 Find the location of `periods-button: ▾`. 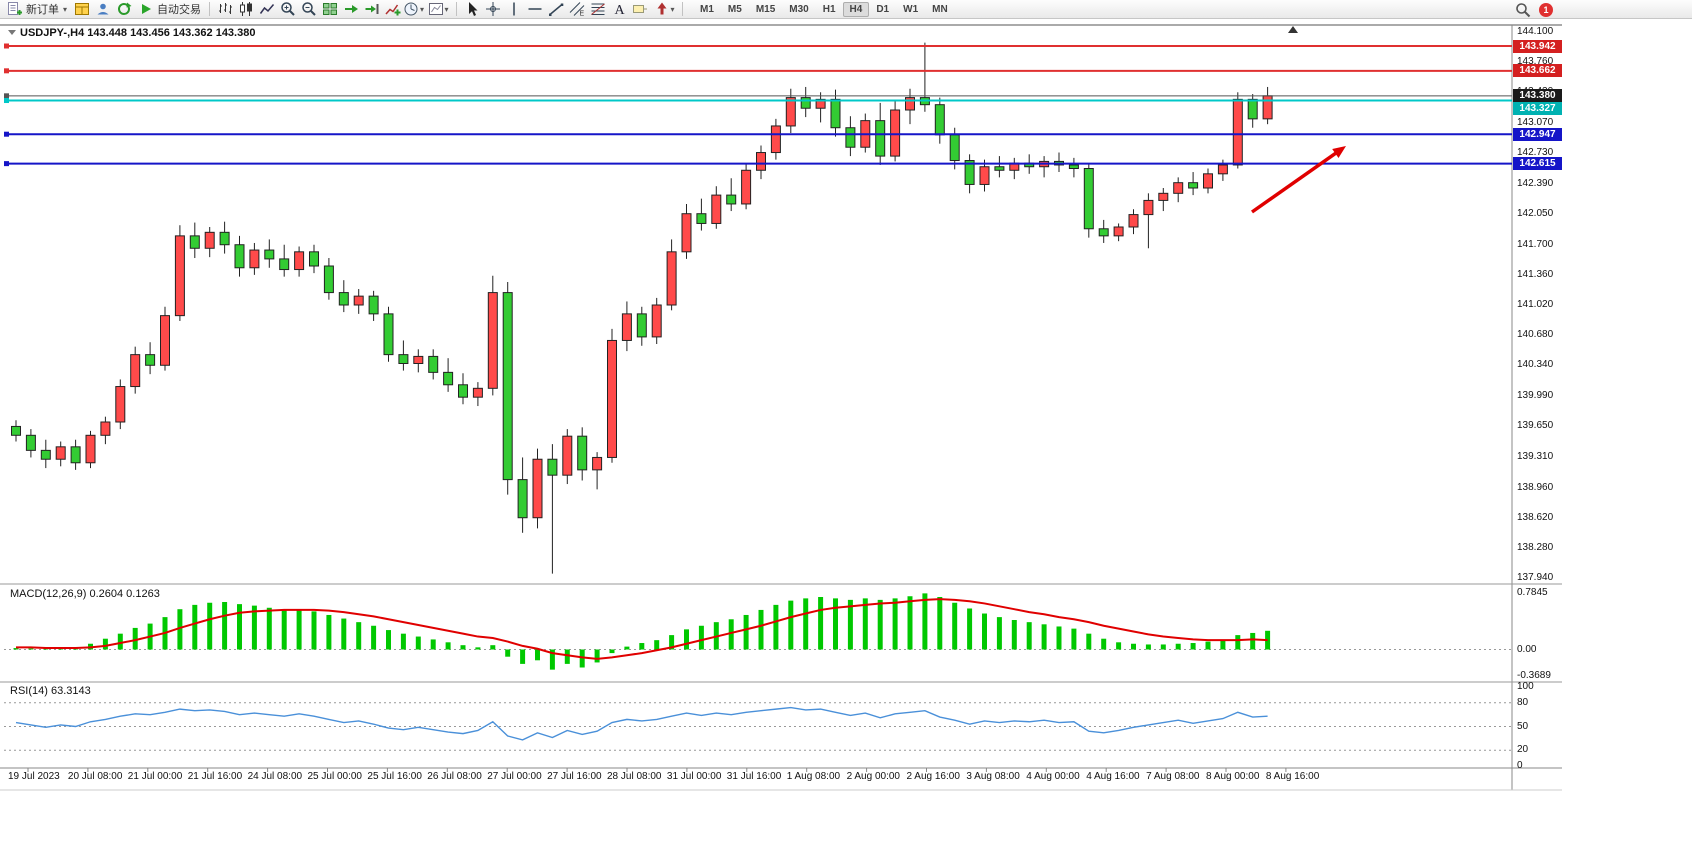

periods-button: ▾ is located at coordinates (413, 9).